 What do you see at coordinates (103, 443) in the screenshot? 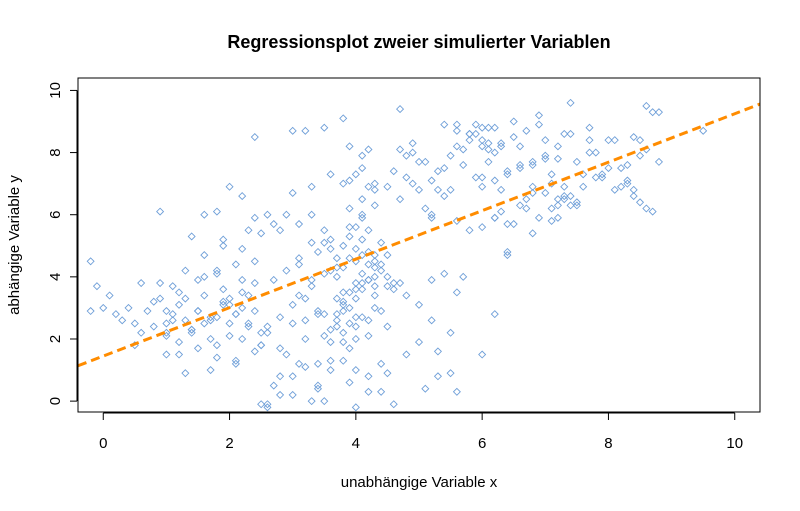
I see `x-tick-label: 0` at bounding box center [103, 443].